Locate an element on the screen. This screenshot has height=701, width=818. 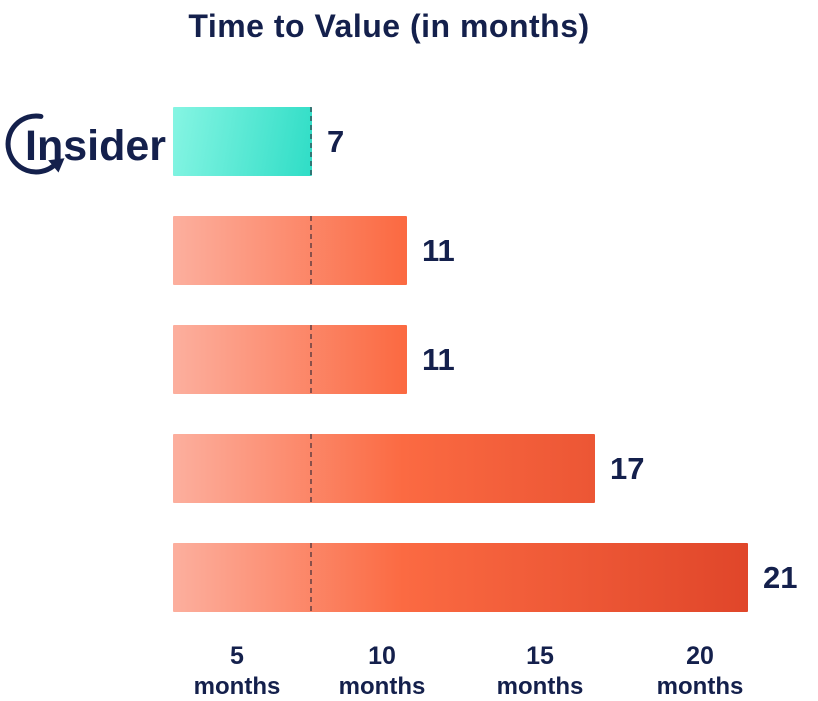
axis-tick-label: 5 months is located at coordinates (237, 671).